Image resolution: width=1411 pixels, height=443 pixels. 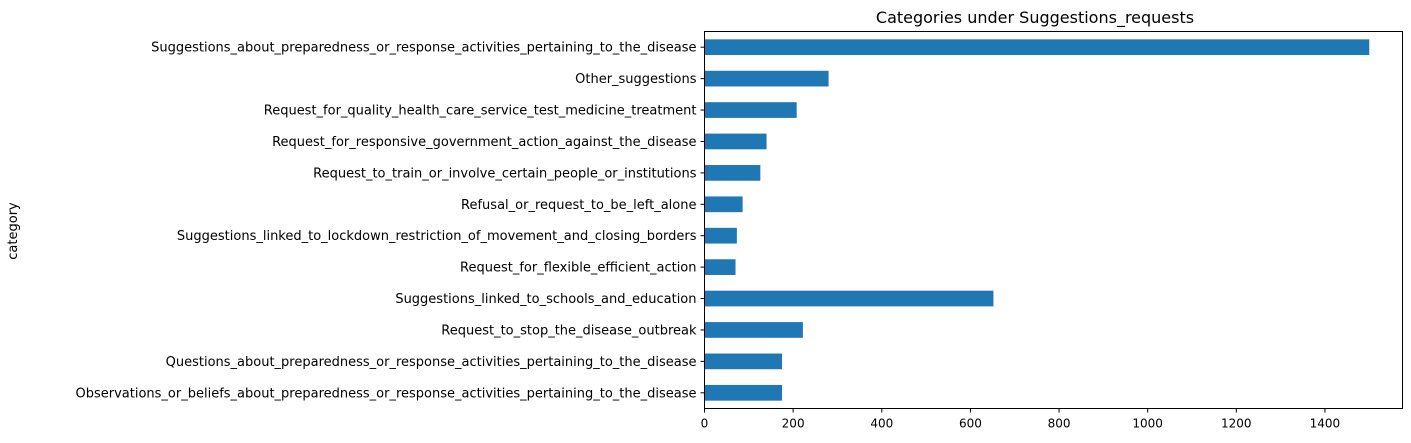 I want to click on x-tick-label: 400, so click(x=881, y=424).